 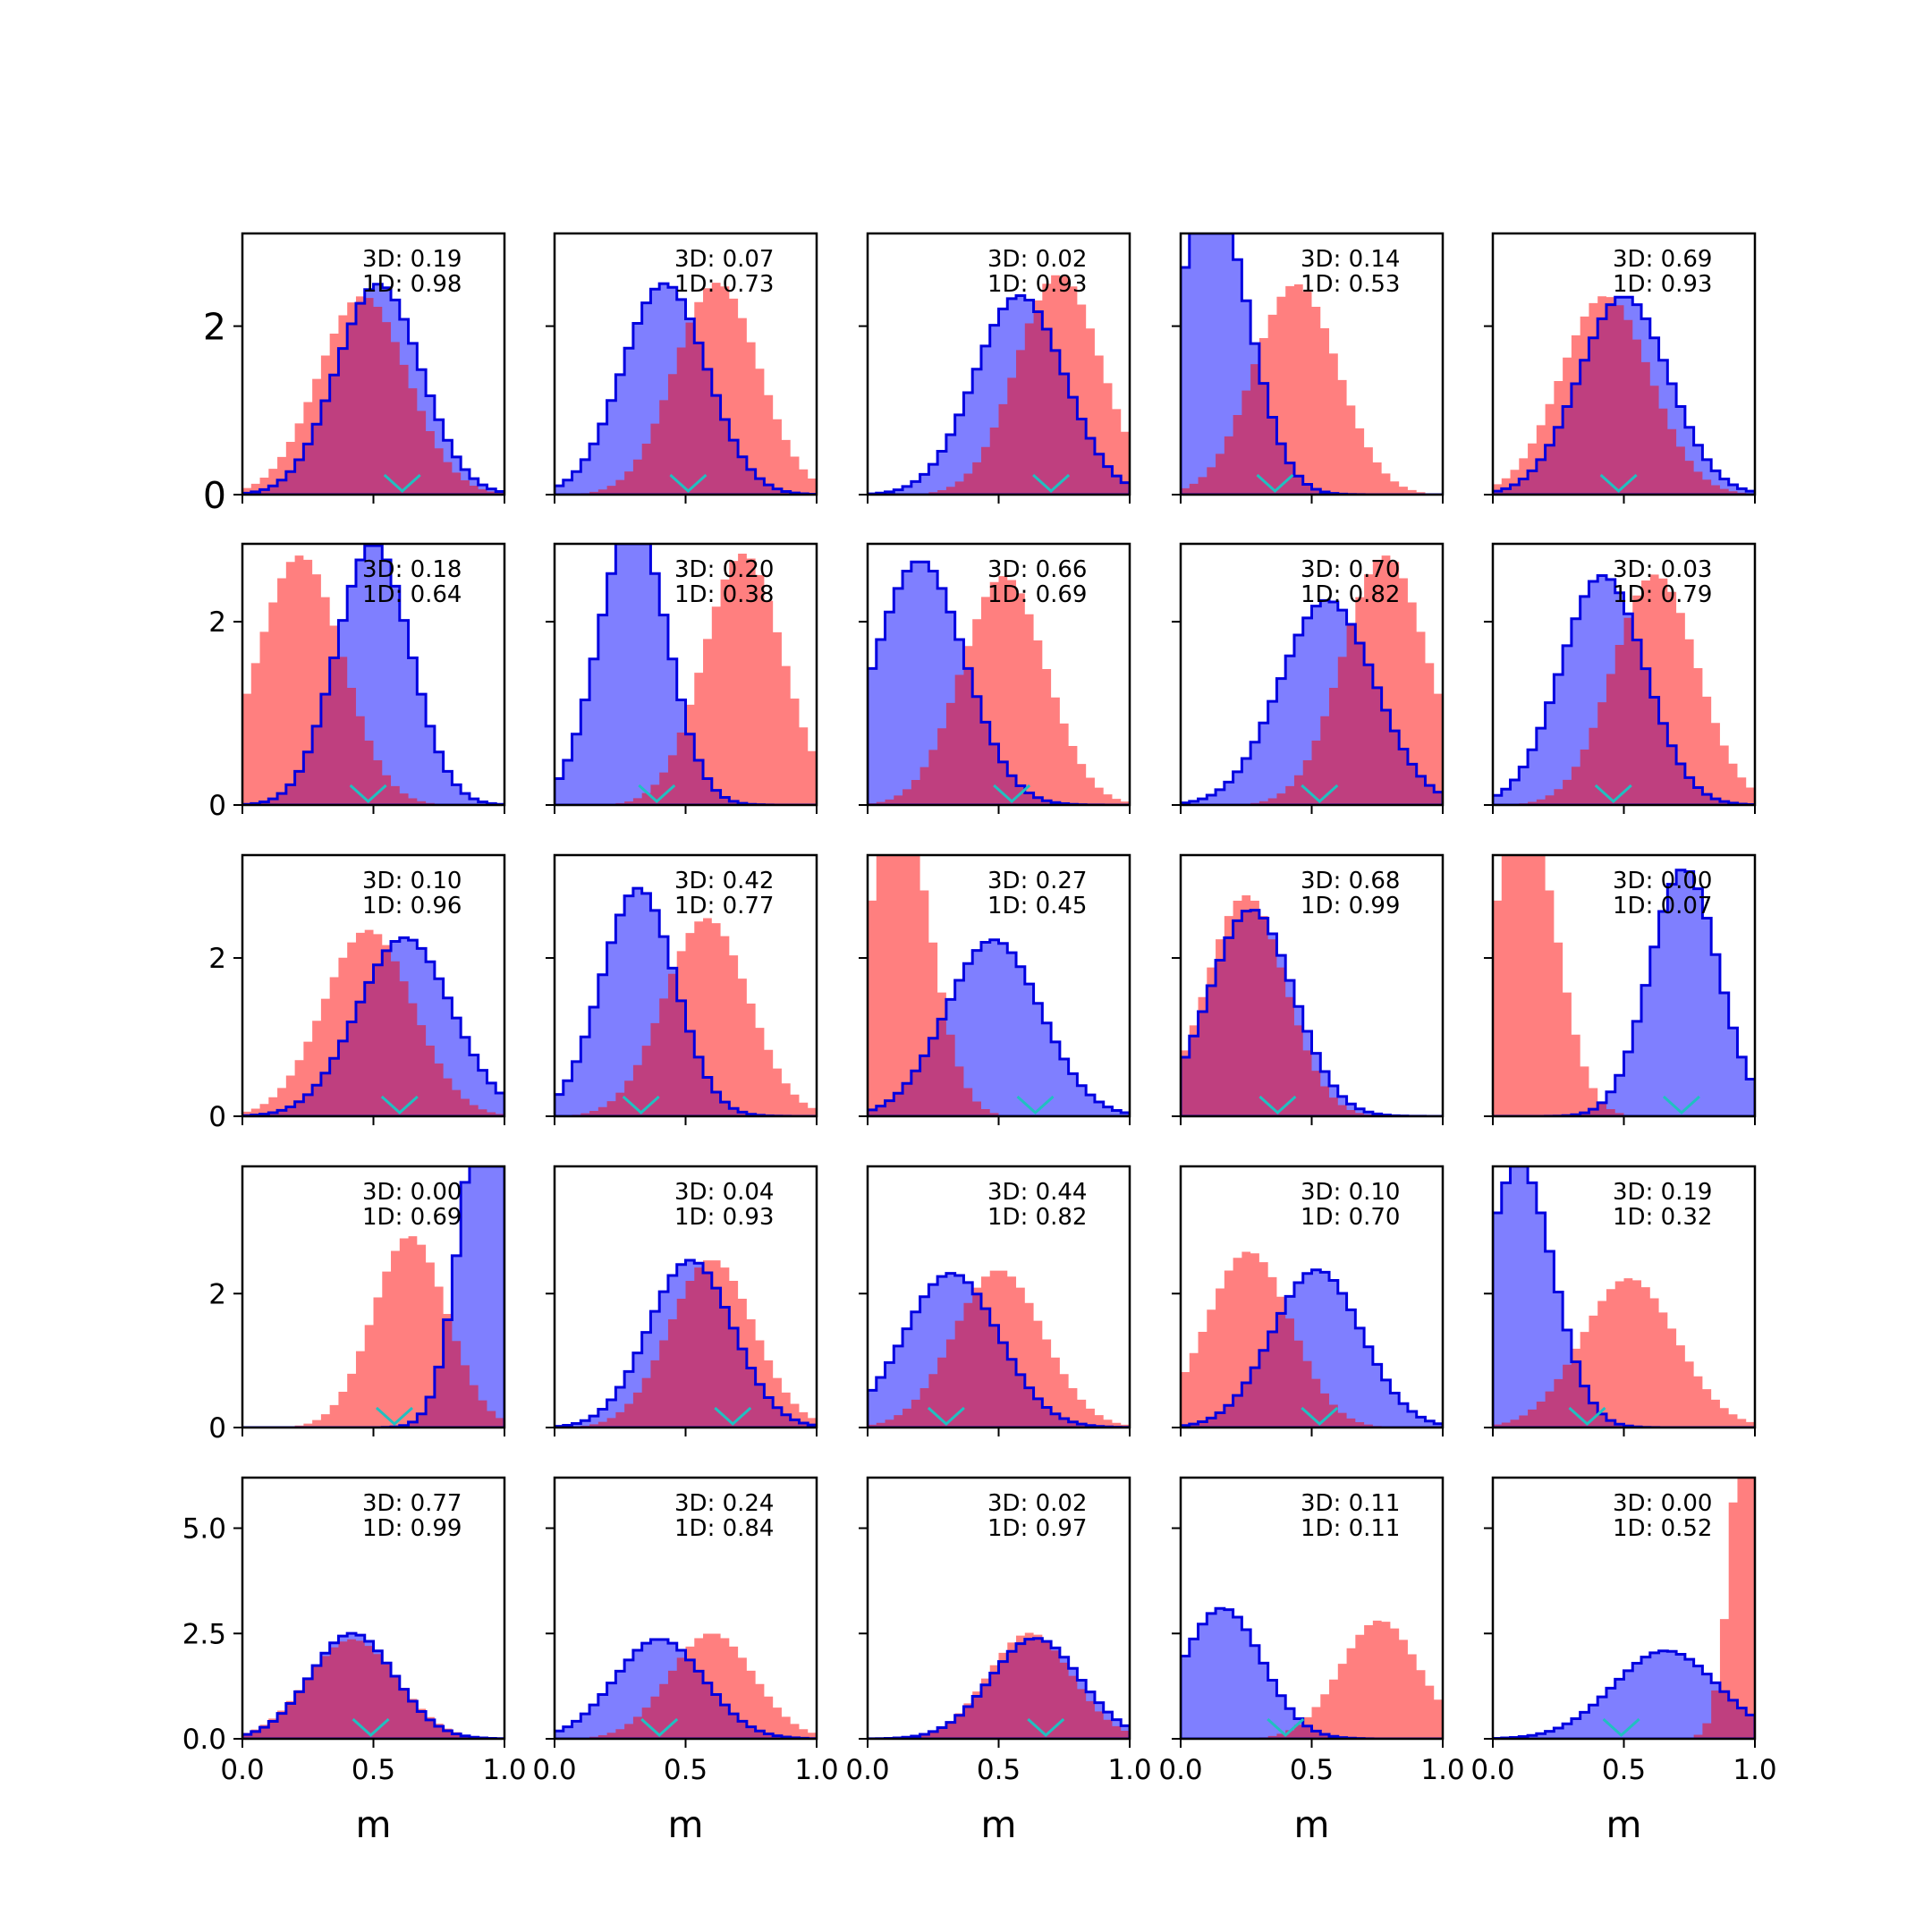 What do you see at coordinates (1037, 569) in the screenshot?
I see `annotation-3d: 3D: 0.66` at bounding box center [1037, 569].